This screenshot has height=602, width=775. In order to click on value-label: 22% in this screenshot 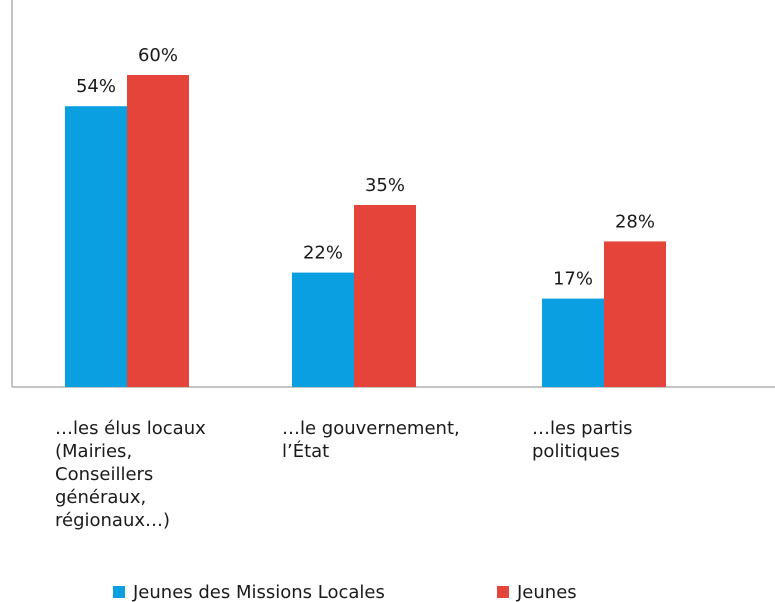, I will do `click(323, 253)`.